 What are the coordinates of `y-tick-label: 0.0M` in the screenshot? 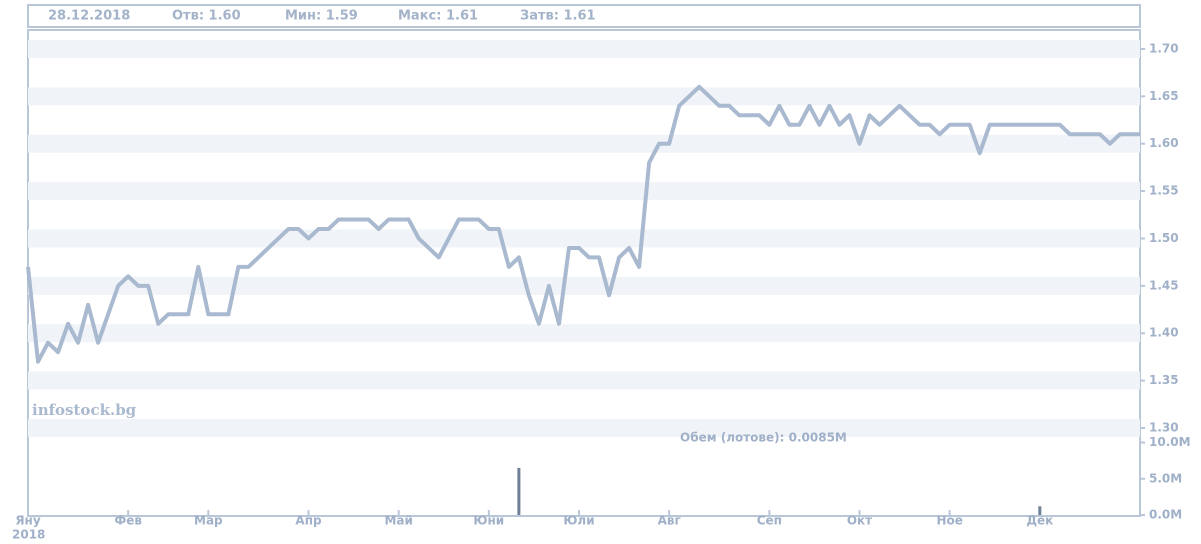 It's located at (1165, 515).